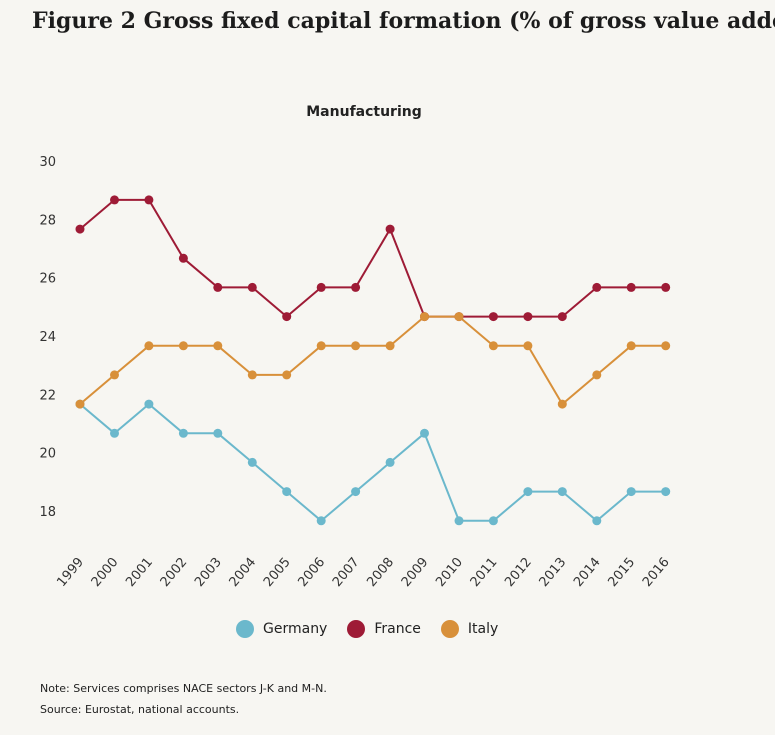 This screenshot has width=775, height=735. I want to click on x-tick-label: 2011, so click(484, 572).